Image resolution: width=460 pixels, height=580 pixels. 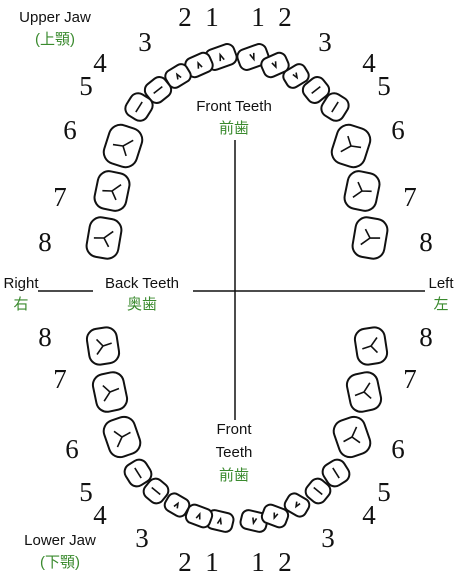 What do you see at coordinates (142, 283) in the screenshot?
I see `back-teeth-label: Back Teeth` at bounding box center [142, 283].